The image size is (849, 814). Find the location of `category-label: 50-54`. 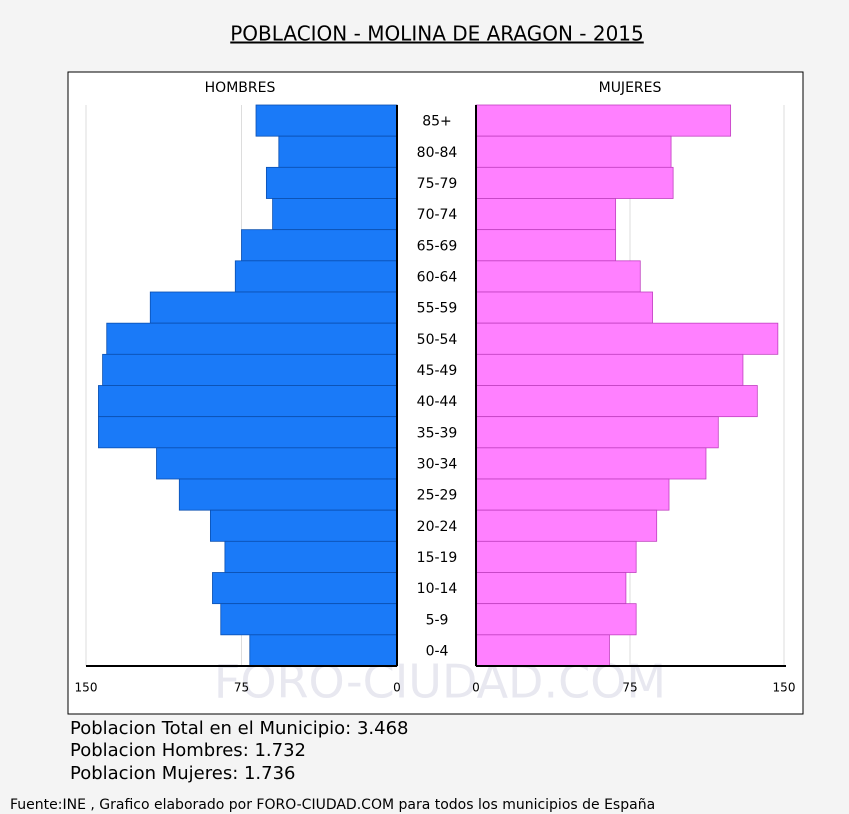

category-label: 50-54 is located at coordinates (437, 340).